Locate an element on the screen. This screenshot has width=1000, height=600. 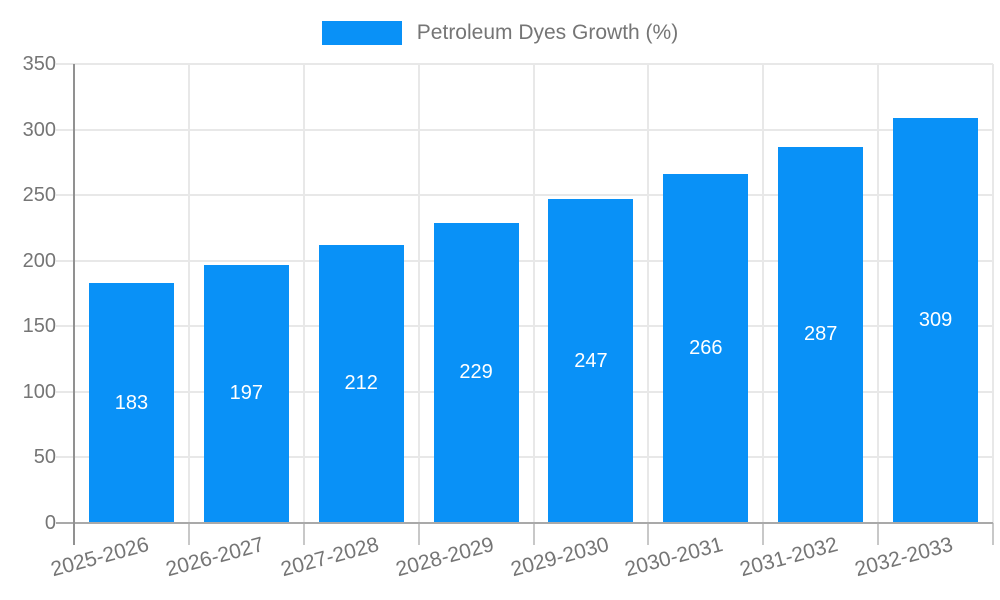
x-axis-category-label: 2030-2031 is located at coordinates (674, 557).